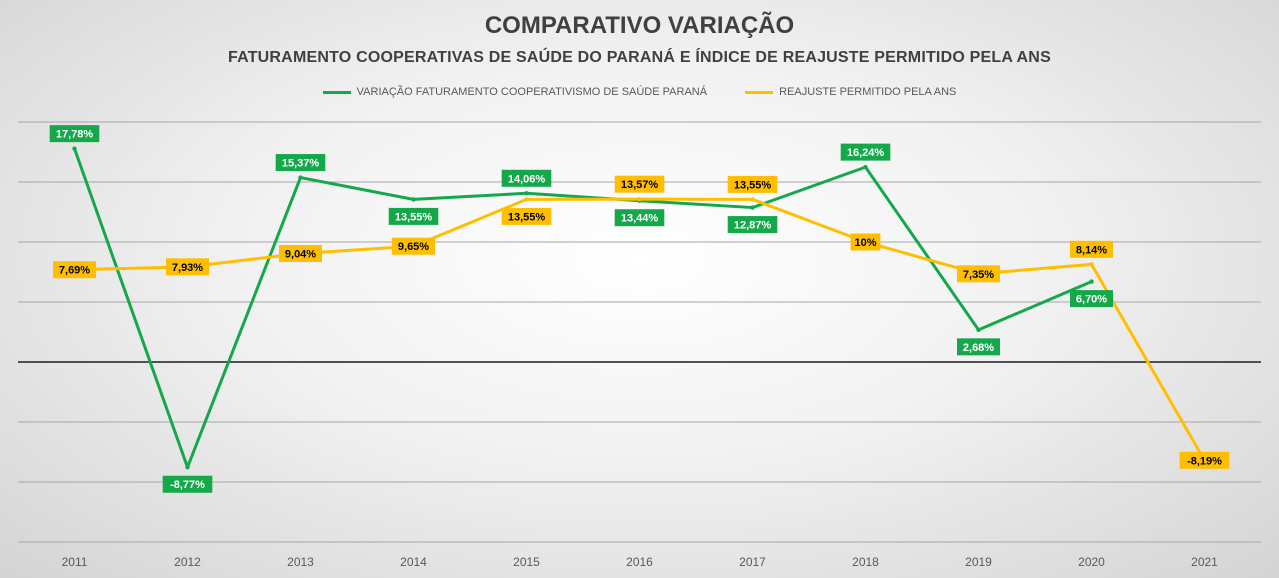 The height and width of the screenshot is (578, 1279). I want to click on x-tick-label: 2016, so click(639, 562).